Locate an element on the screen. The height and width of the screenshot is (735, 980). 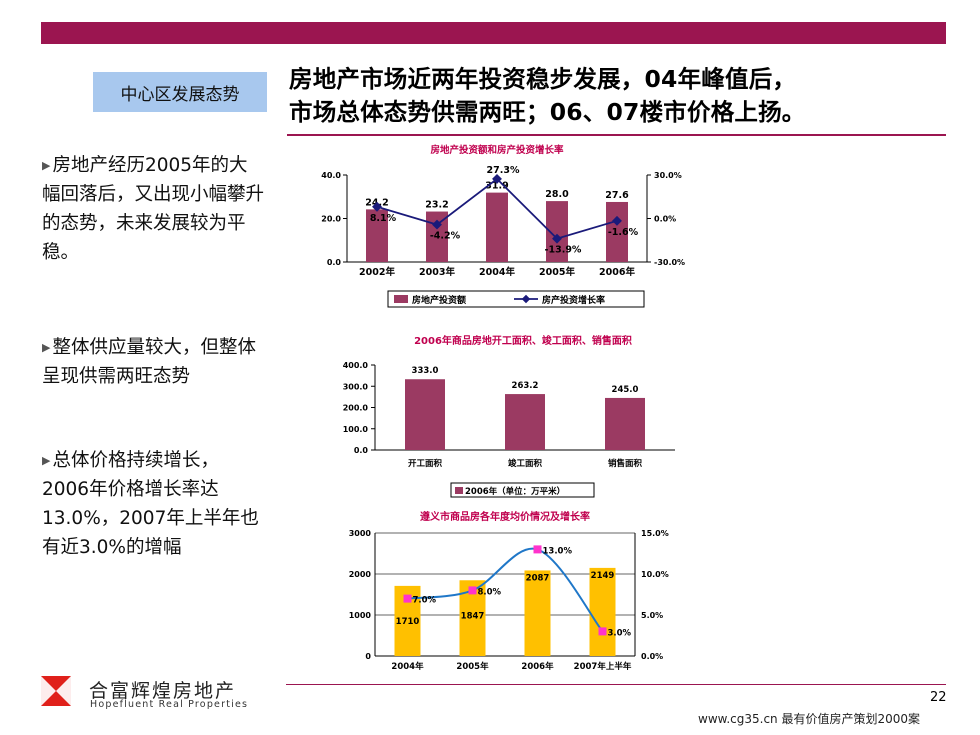
x-tick-label: 2007年上半年 is located at coordinates (603, 666).